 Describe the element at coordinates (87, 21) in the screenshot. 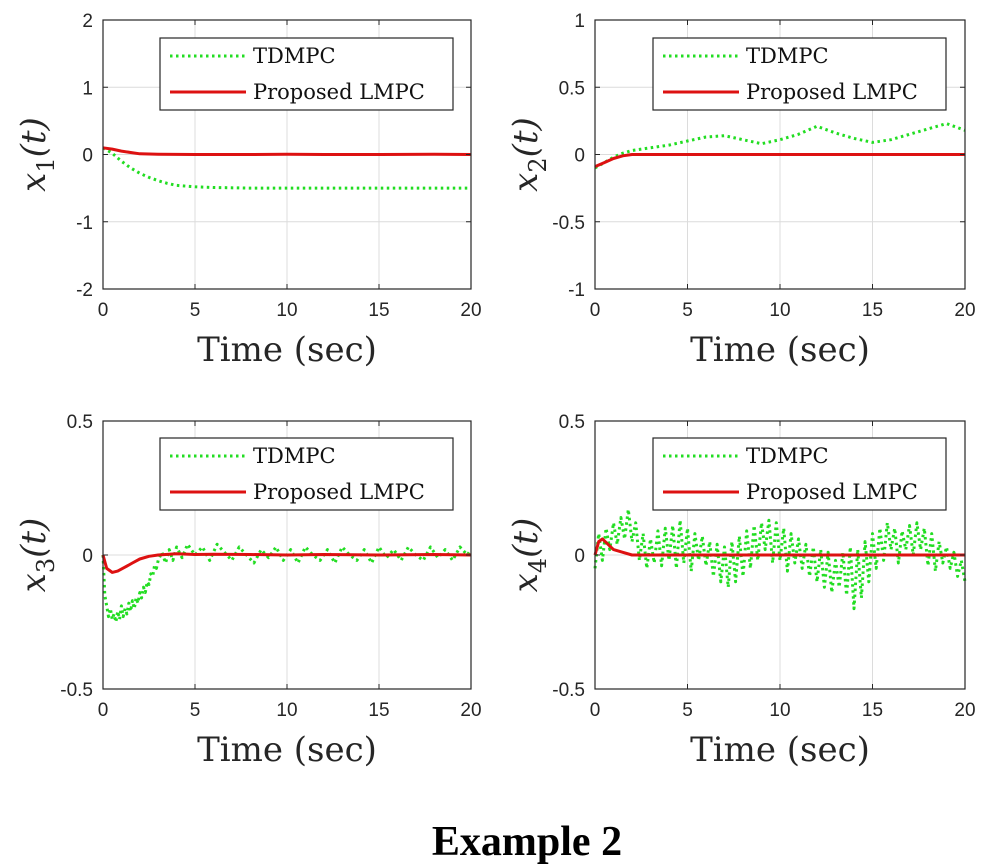

I see `y-tick-label: 2` at that location.